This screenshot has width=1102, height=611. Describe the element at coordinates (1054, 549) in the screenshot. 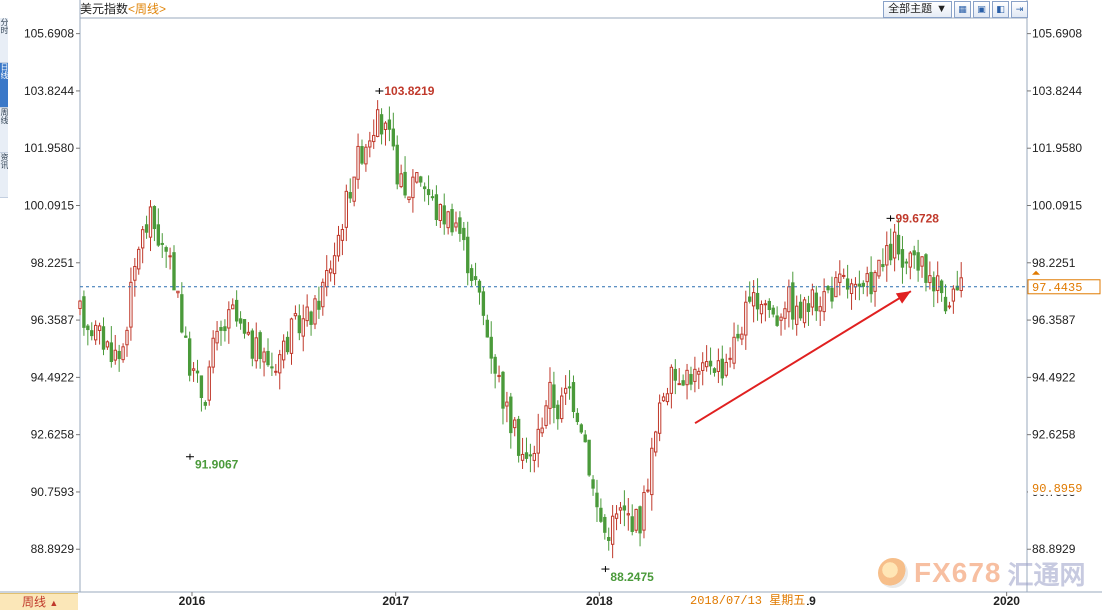

I see `y-tick-label-right: 88.8929` at that location.